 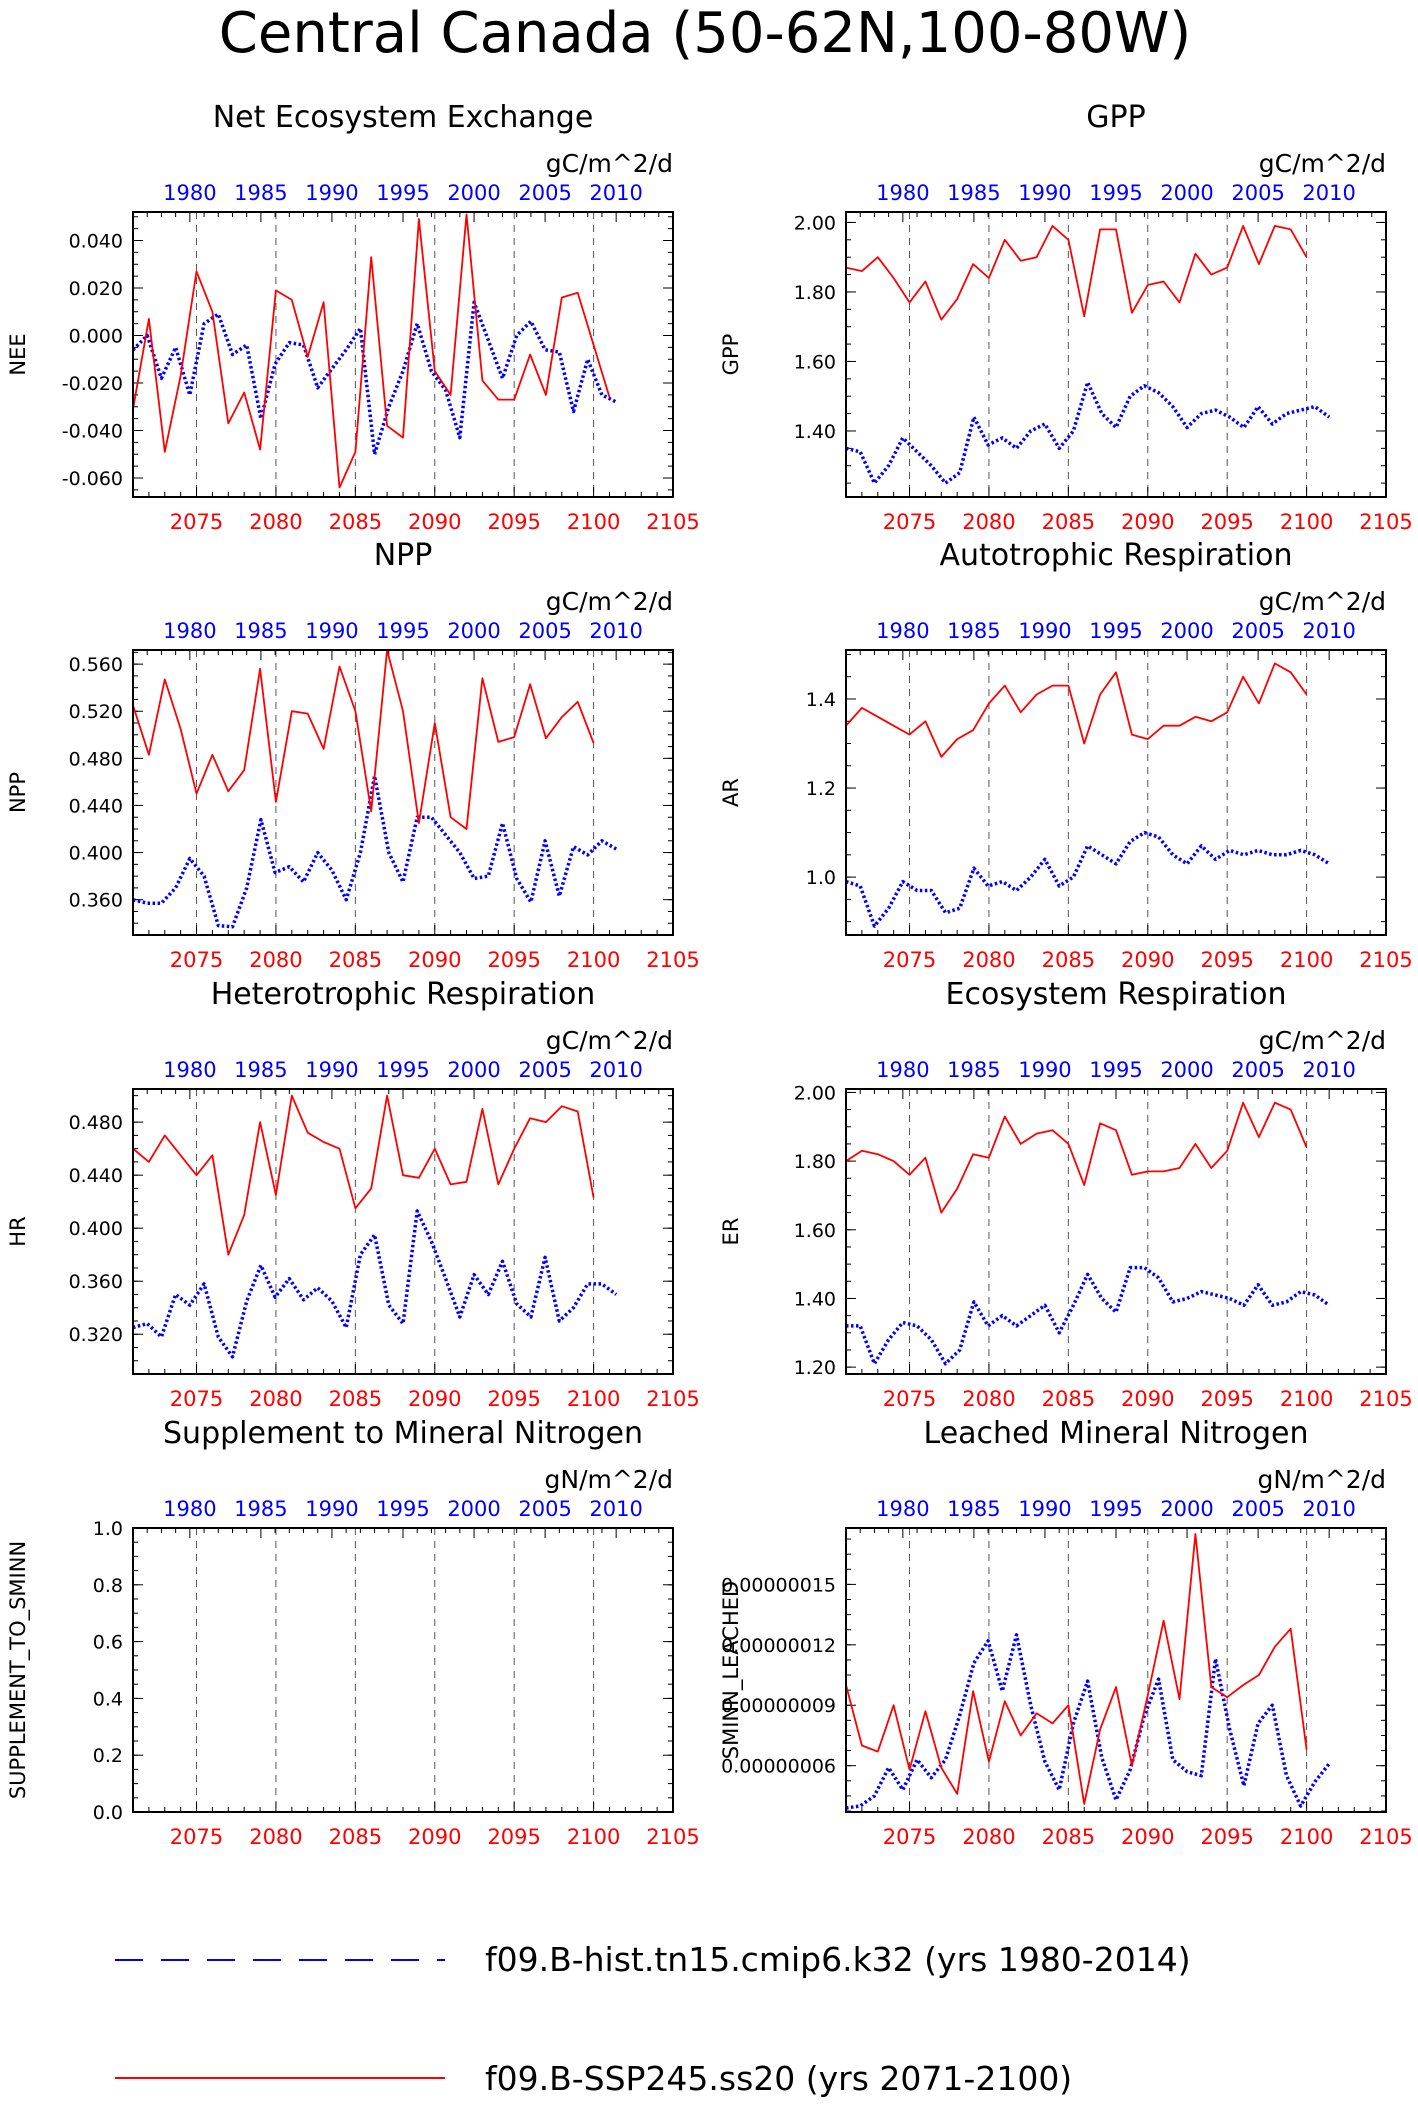 I want to click on y-tick-label: 0.360, so click(x=96, y=901).